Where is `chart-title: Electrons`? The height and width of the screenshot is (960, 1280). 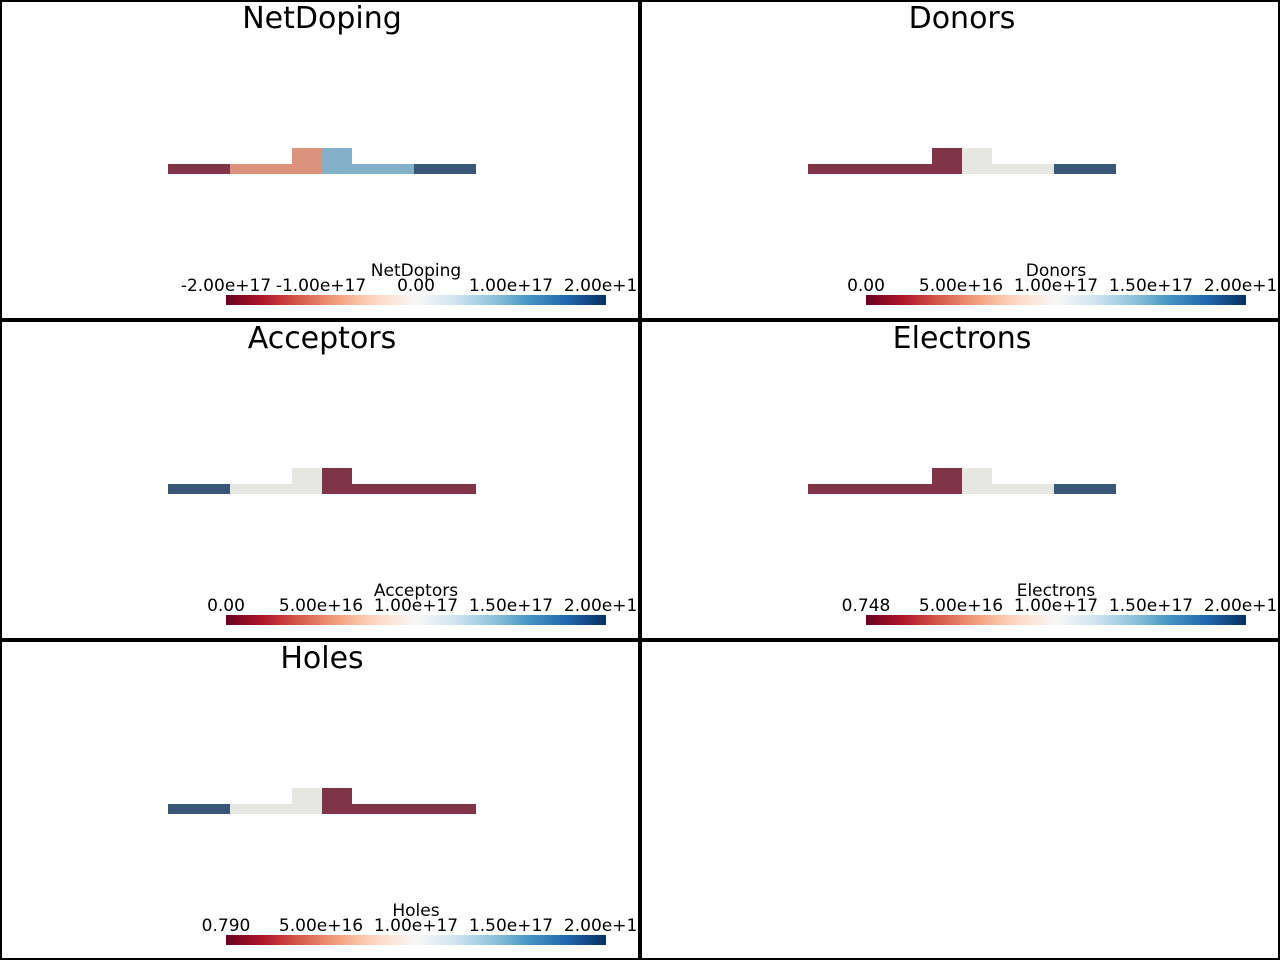
chart-title: Electrons is located at coordinates (962, 338).